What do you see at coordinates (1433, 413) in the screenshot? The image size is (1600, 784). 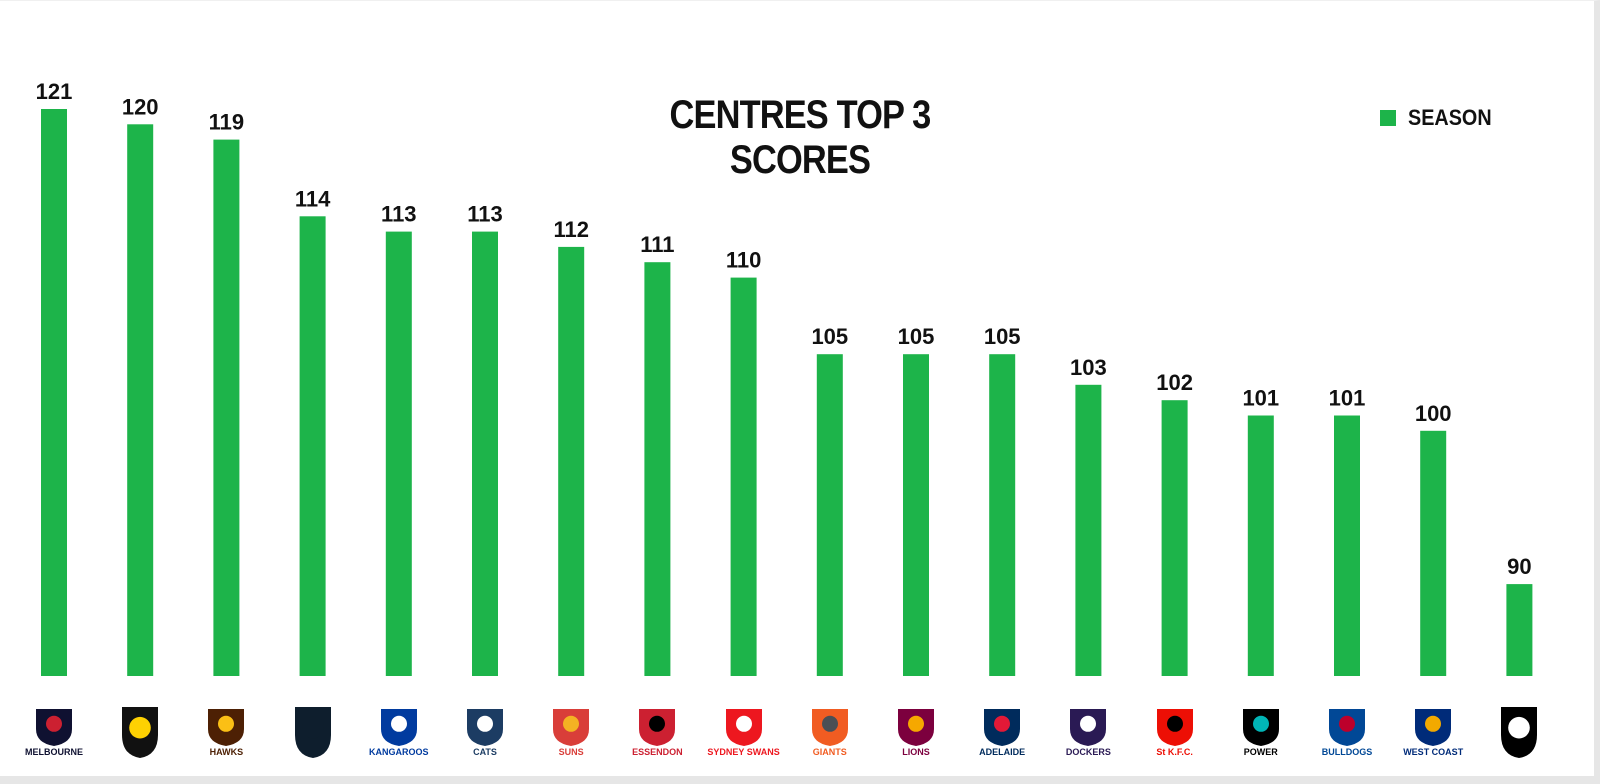 I see `data-label: 100` at bounding box center [1433, 413].